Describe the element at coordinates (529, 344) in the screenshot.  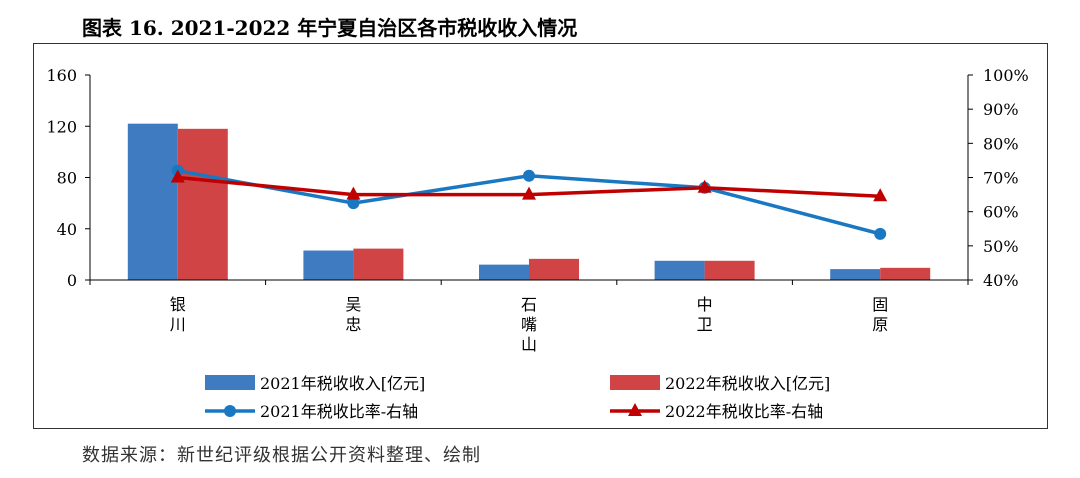
I see `category-label: 山` at that location.